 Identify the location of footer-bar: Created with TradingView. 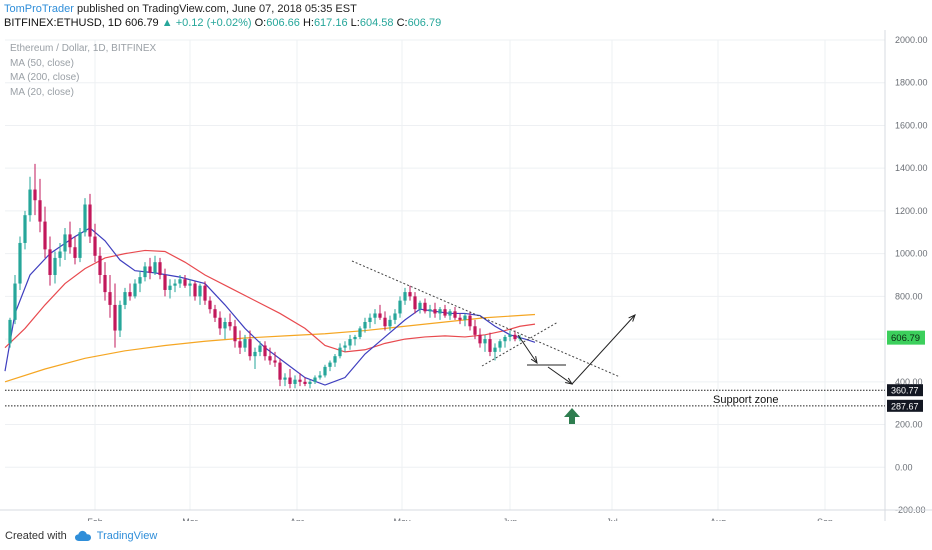
(466, 535).